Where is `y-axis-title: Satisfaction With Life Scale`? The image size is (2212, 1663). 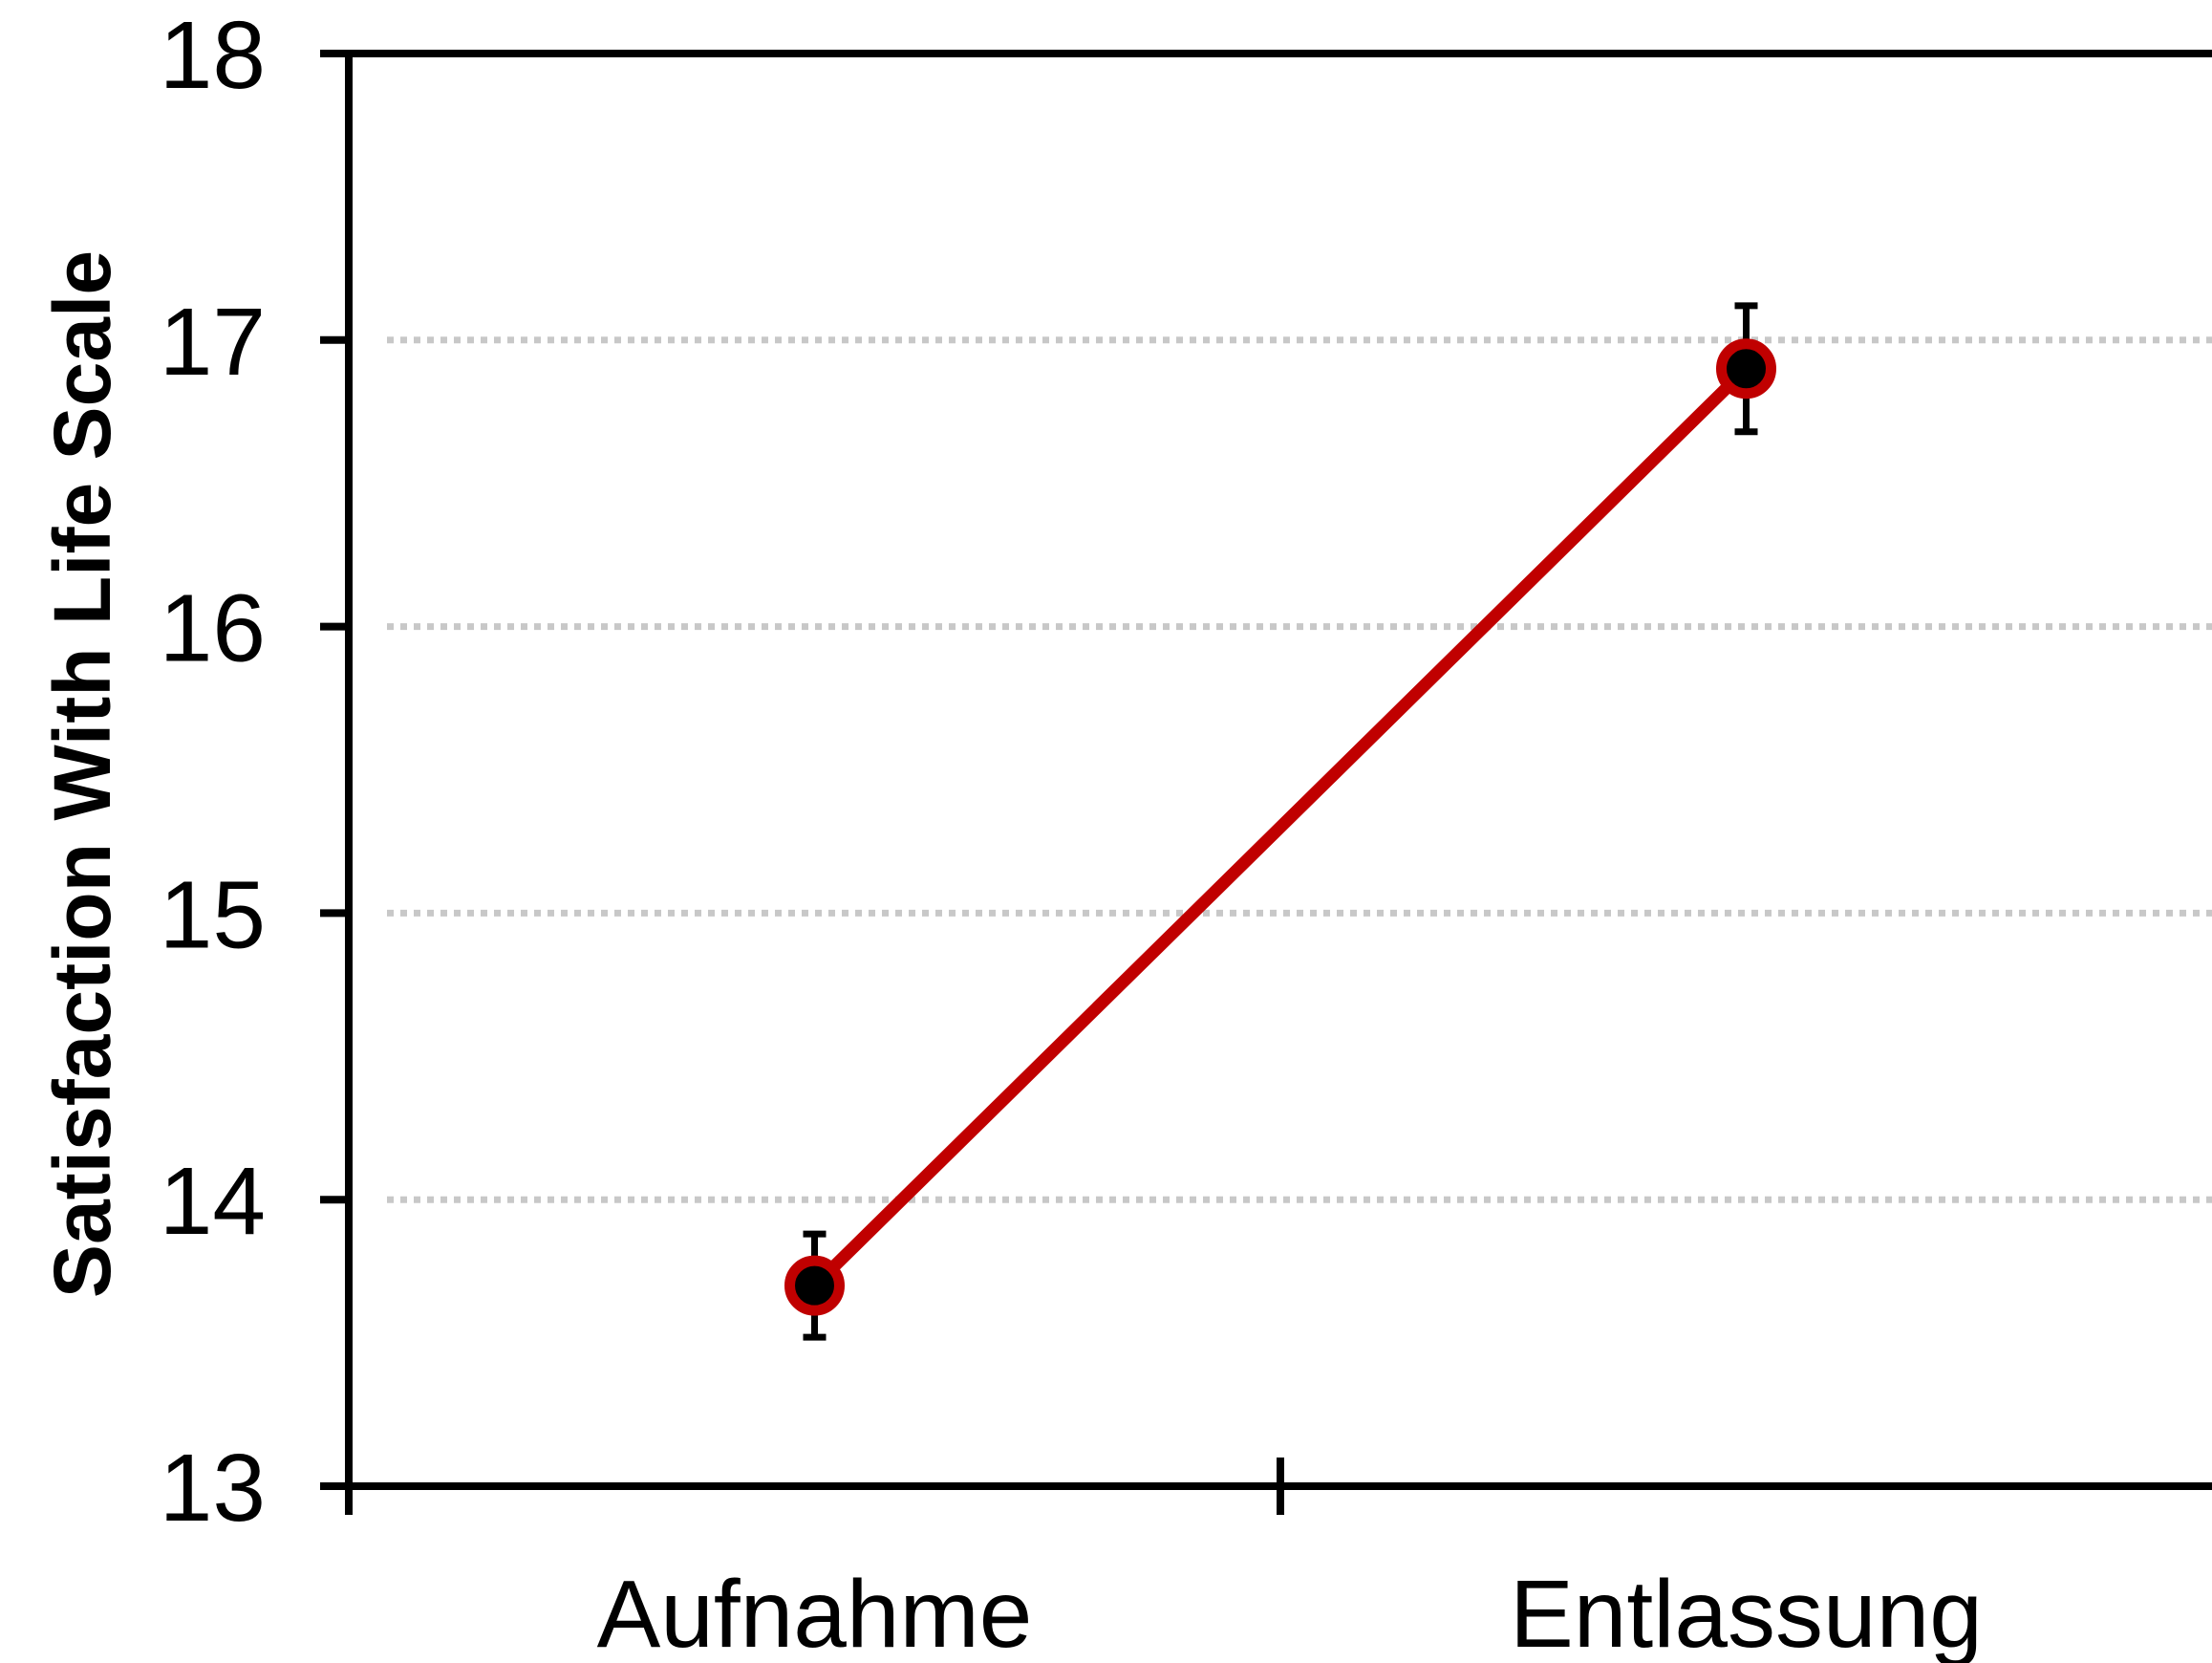
y-axis-title: Satisfaction With Life Scale is located at coordinates (82, 774).